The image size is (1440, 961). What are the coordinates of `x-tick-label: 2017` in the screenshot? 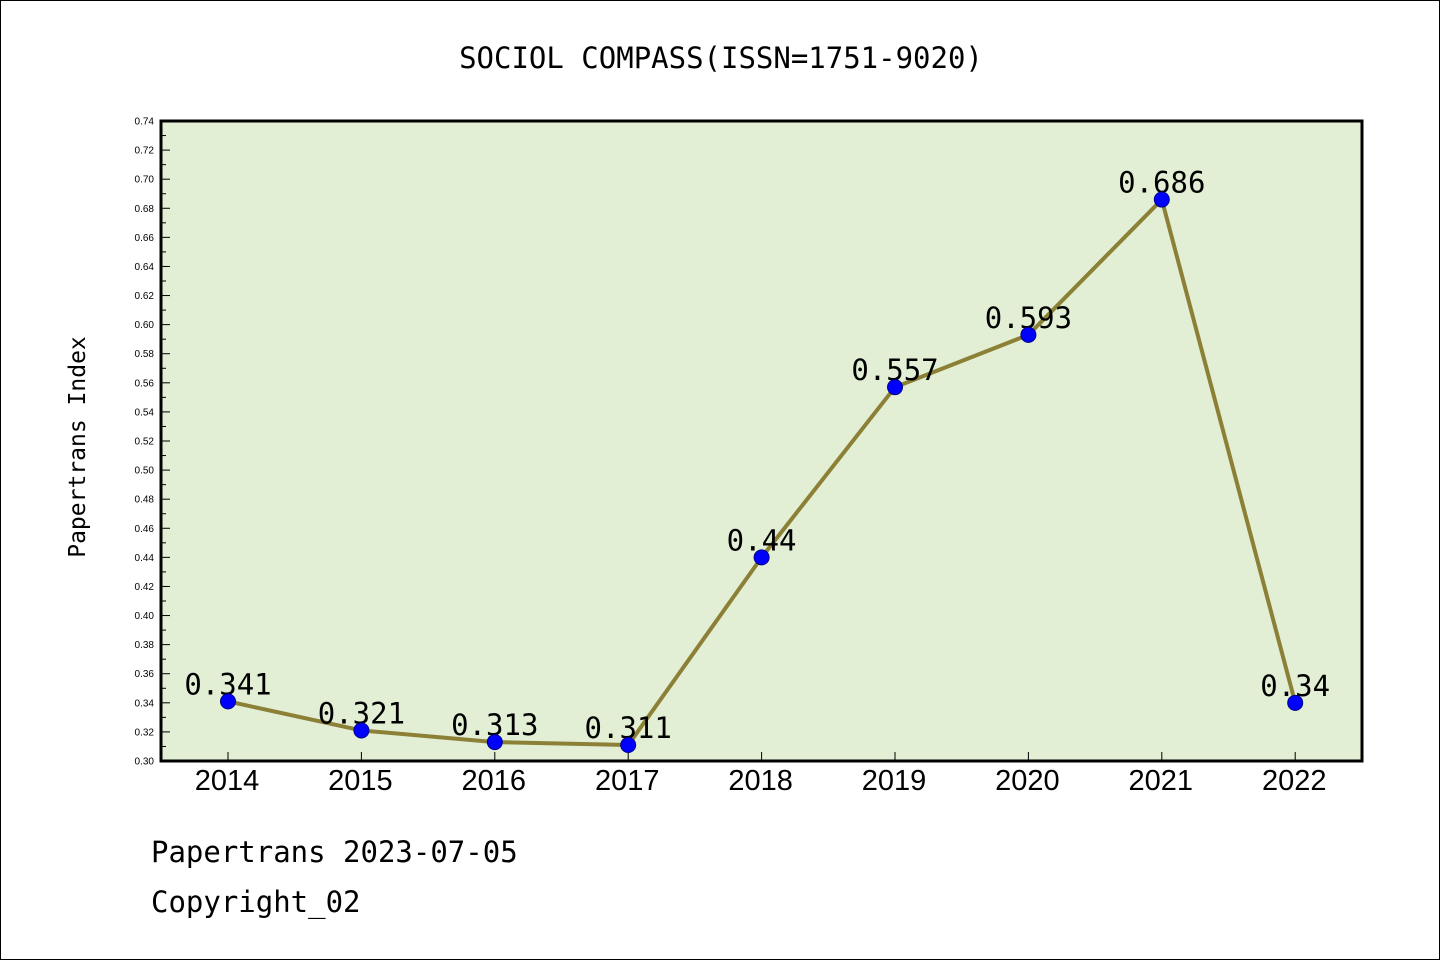 It's located at (627, 781).